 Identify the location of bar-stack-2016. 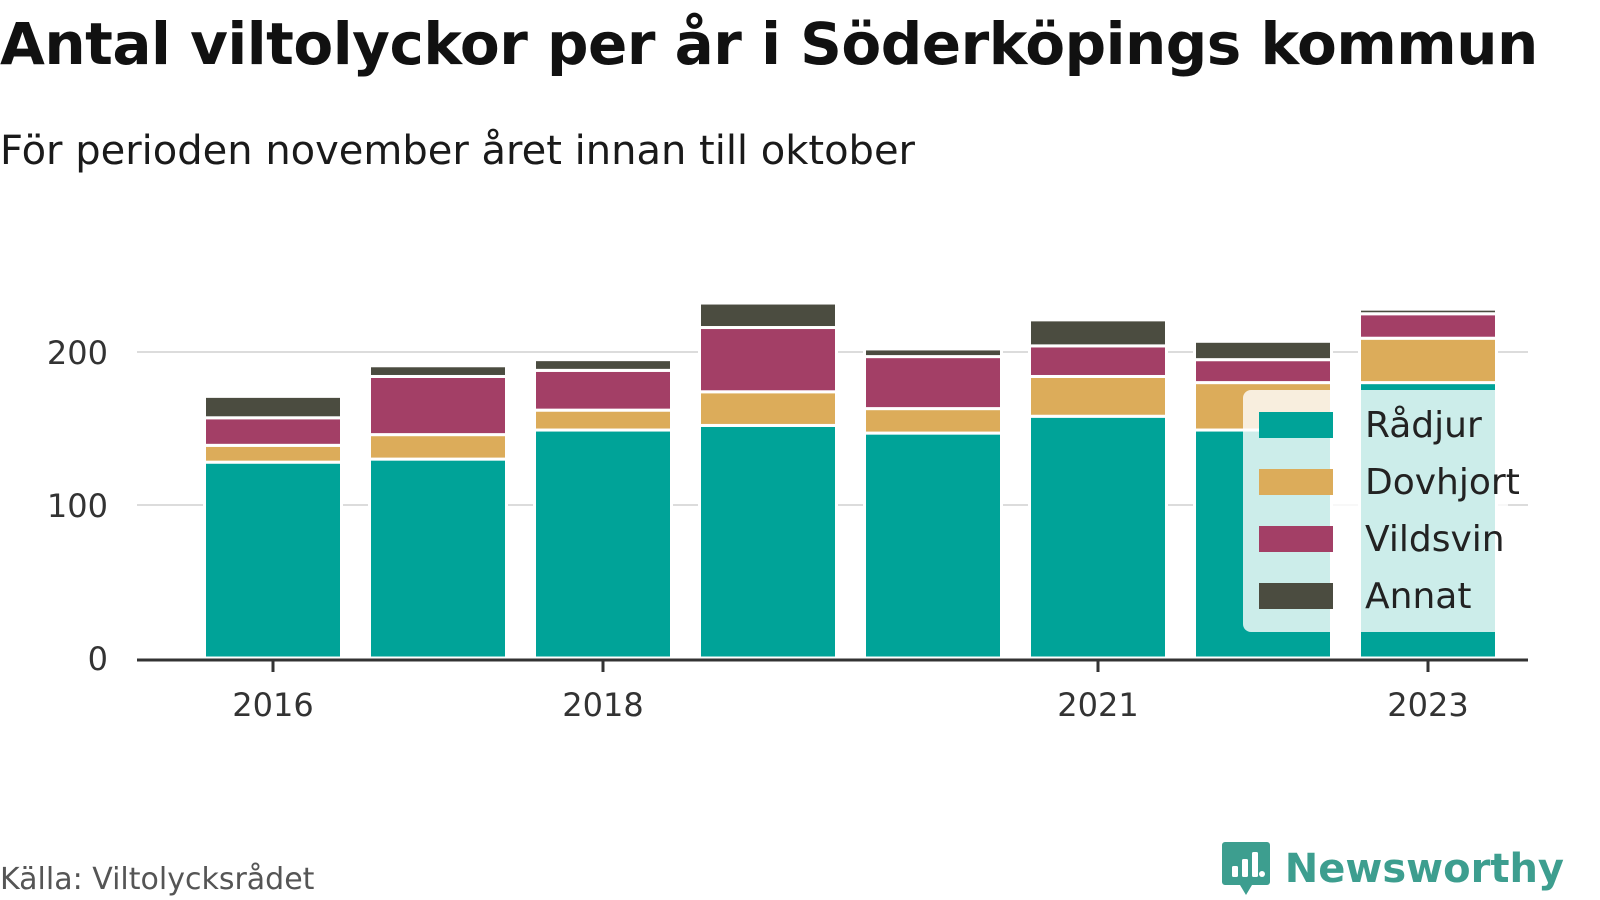
(273, 527).